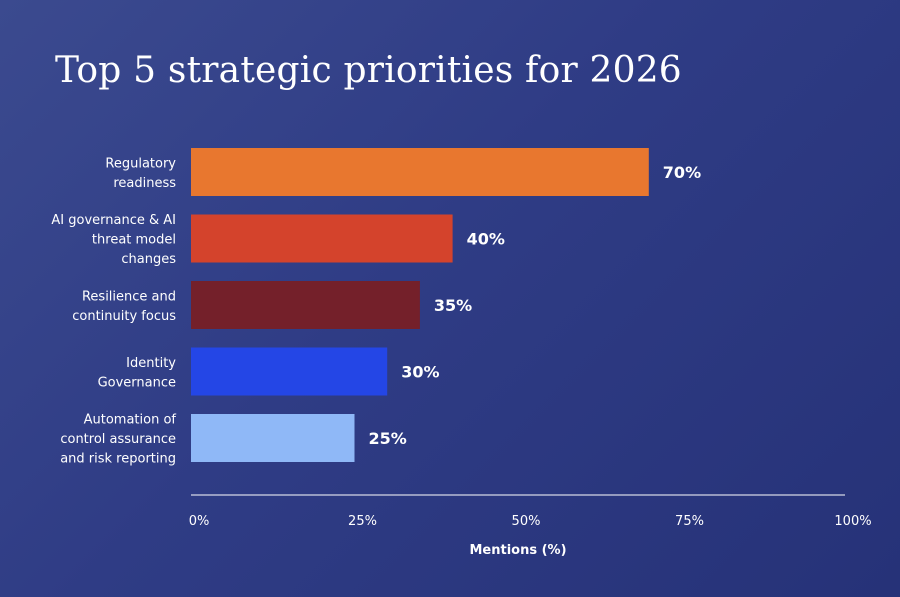 This screenshot has width=900, height=597. What do you see at coordinates (388, 438) in the screenshot?
I see `value-label-5: 25%` at bounding box center [388, 438].